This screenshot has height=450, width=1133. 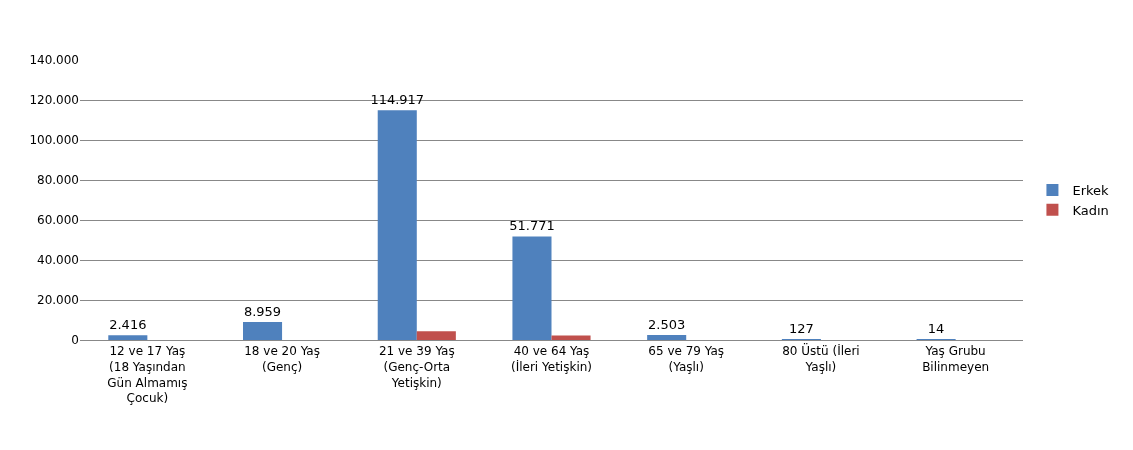 I want to click on x-tick-label: 80 Üstü (İleri Yaşlı), so click(x=821, y=358).